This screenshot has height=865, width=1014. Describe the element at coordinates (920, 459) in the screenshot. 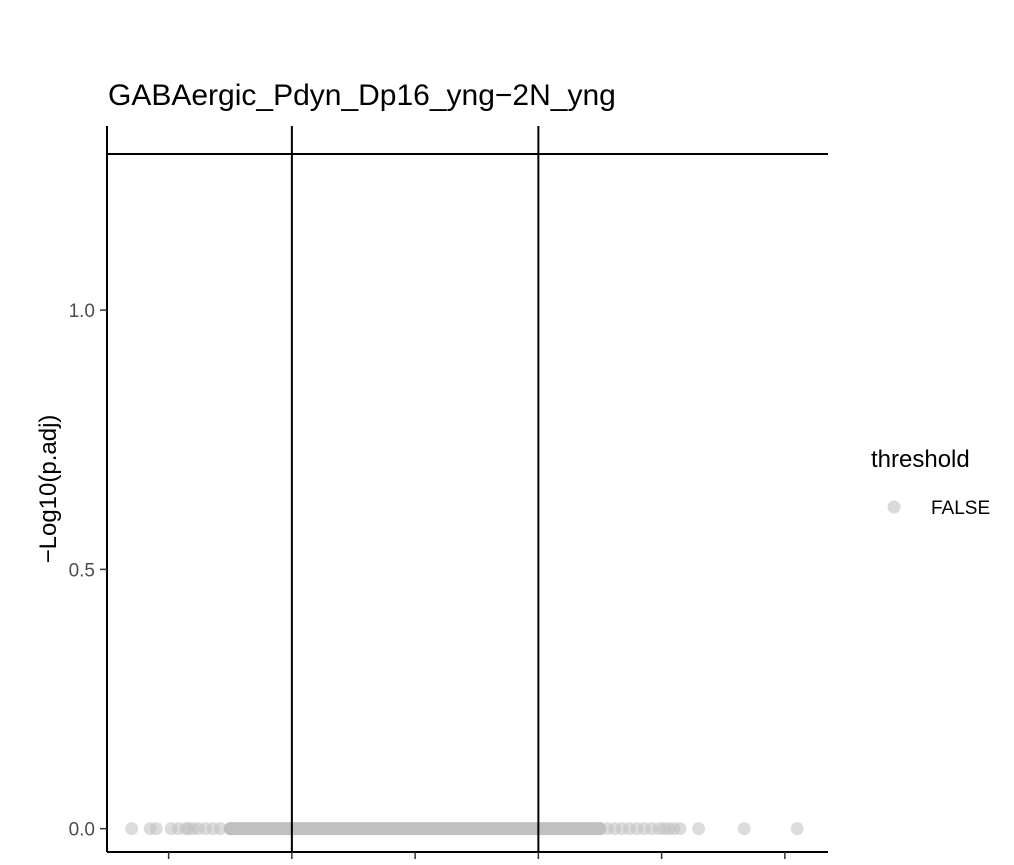

I see `legend-title: threshold` at that location.